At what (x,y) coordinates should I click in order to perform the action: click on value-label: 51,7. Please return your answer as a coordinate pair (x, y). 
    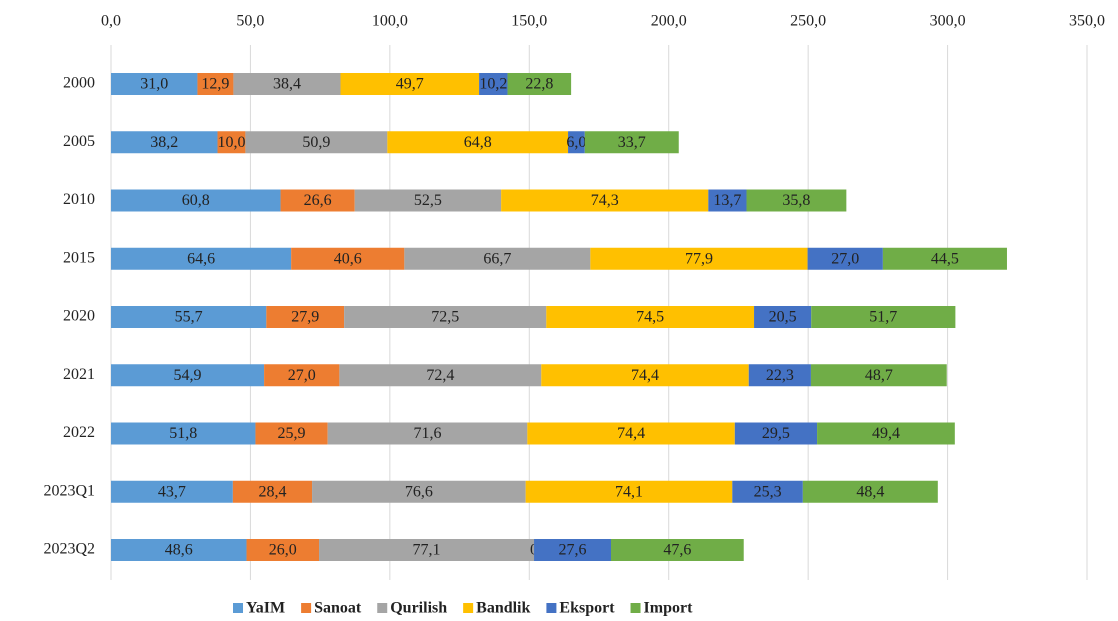
    Looking at the image, I should click on (883, 317).